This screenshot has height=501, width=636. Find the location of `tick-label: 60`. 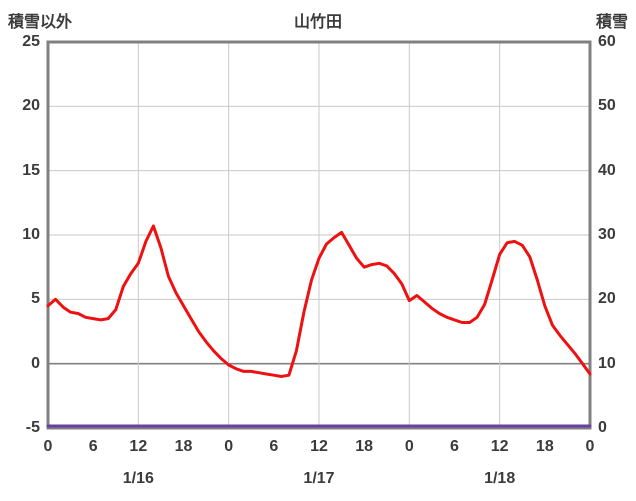

tick-label: 60 is located at coordinates (607, 41).